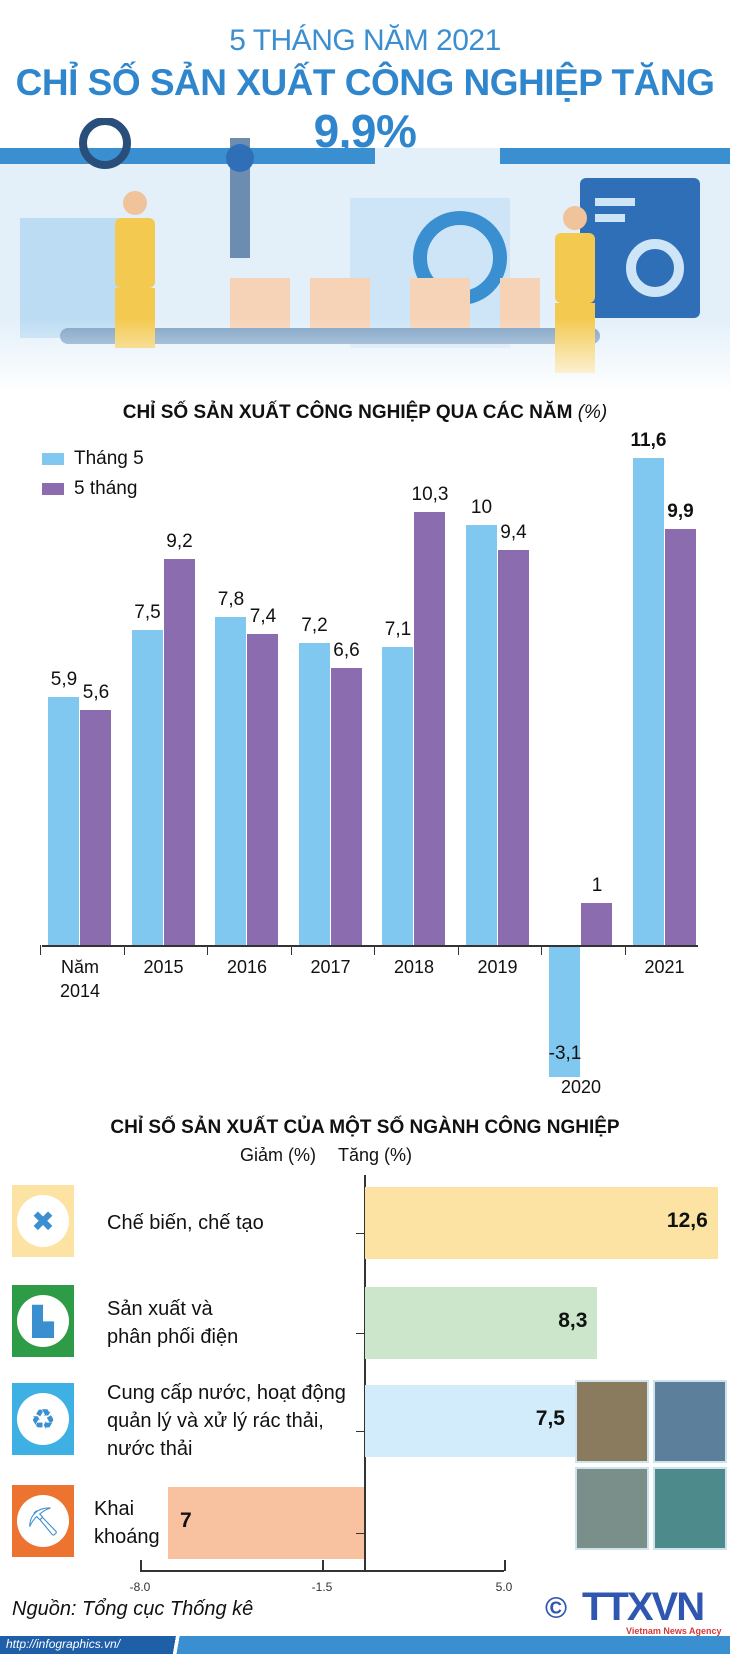  What do you see at coordinates (133, 1609) in the screenshot?
I see `source-text: Nguồn: Tổng cục Thống kê` at bounding box center [133, 1609].